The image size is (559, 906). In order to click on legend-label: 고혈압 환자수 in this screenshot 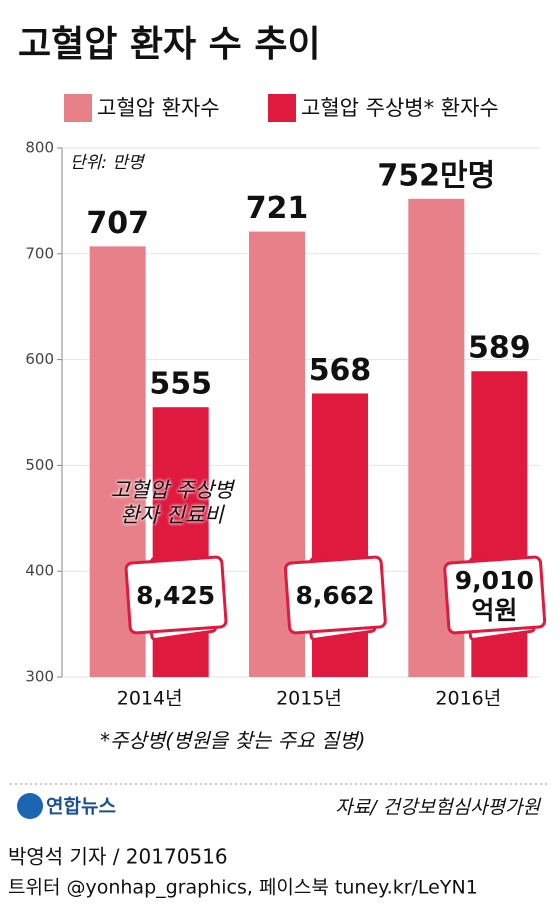, I will do `click(158, 108)`.